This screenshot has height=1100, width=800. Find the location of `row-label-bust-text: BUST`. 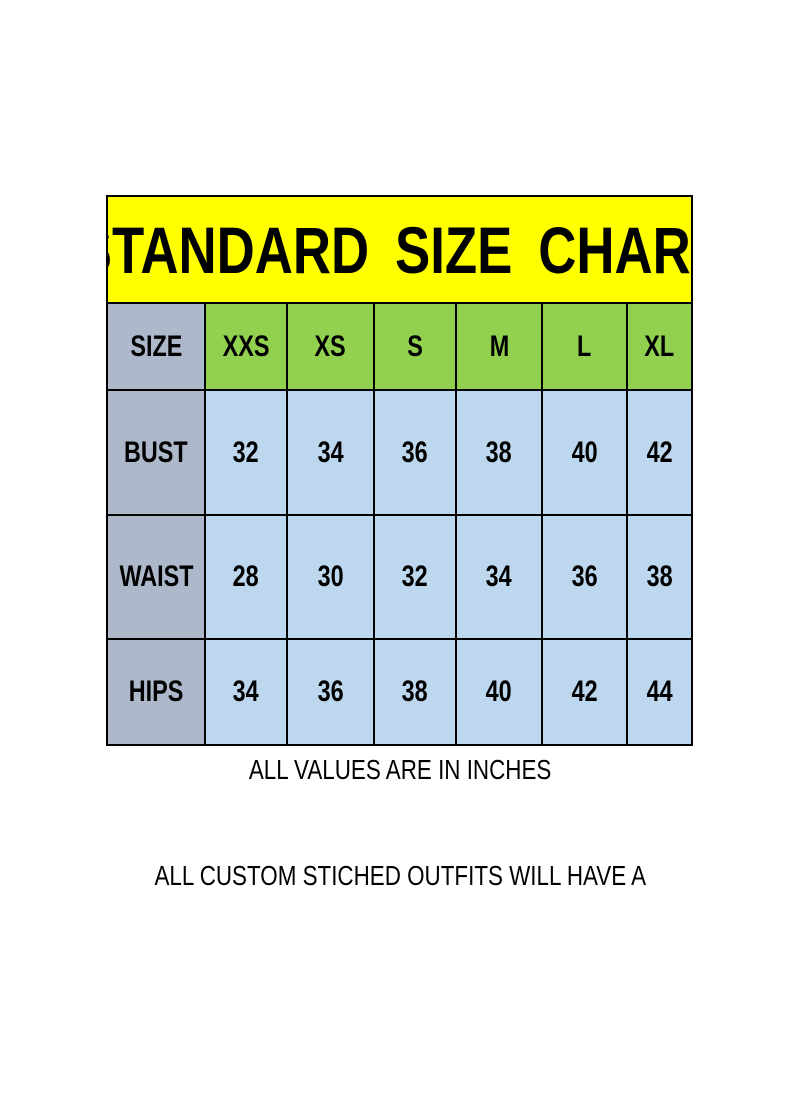

row-label-bust-text: BUST is located at coordinates (156, 452).